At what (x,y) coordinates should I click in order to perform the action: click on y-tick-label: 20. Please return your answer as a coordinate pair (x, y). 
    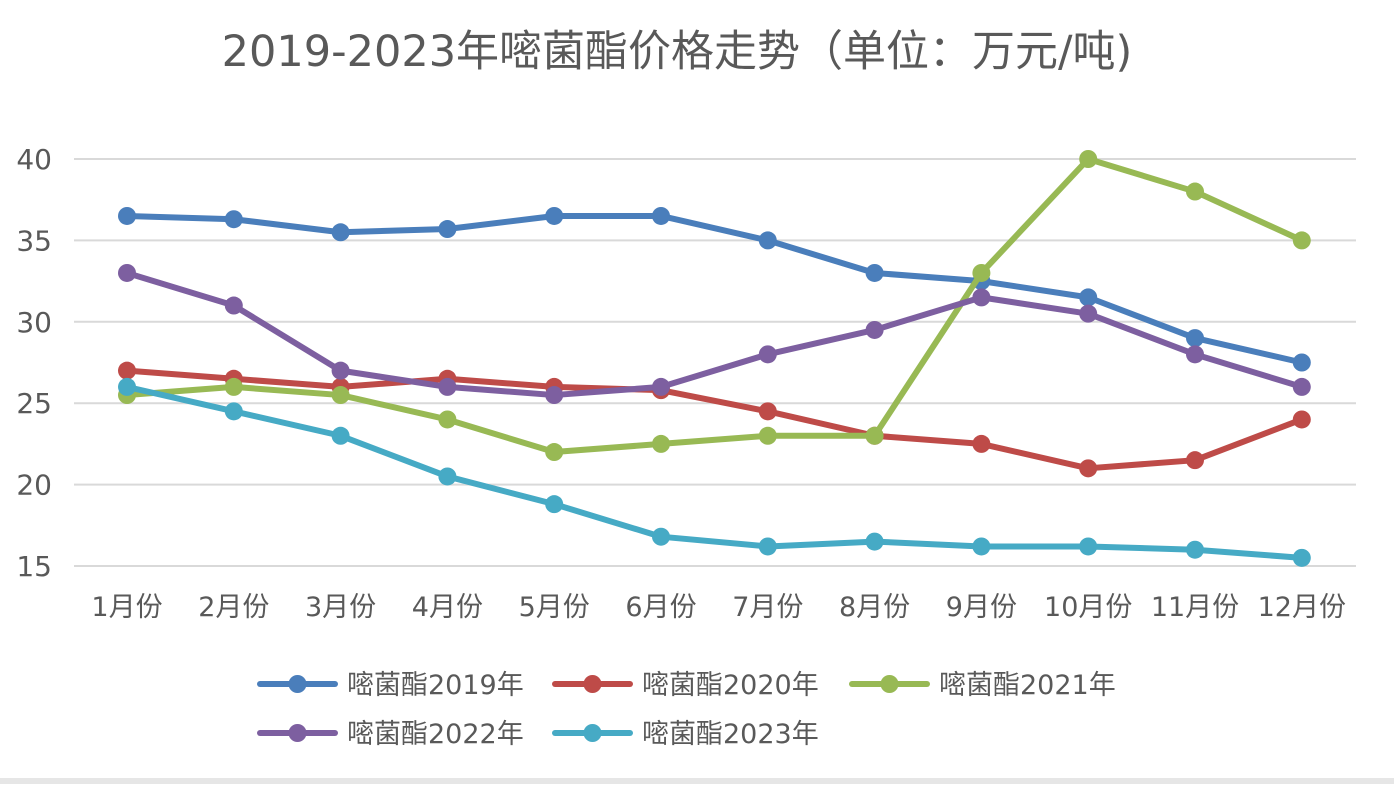
    Looking at the image, I should click on (34, 485).